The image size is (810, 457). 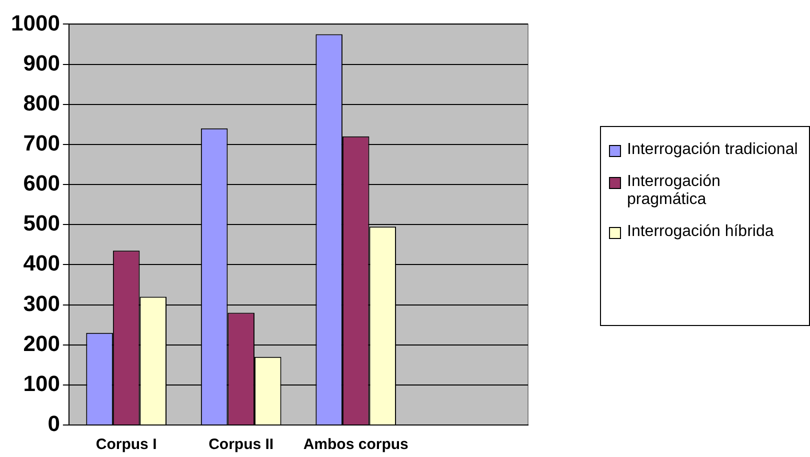 I want to click on y-tick-label: 1000, so click(x=35, y=23).